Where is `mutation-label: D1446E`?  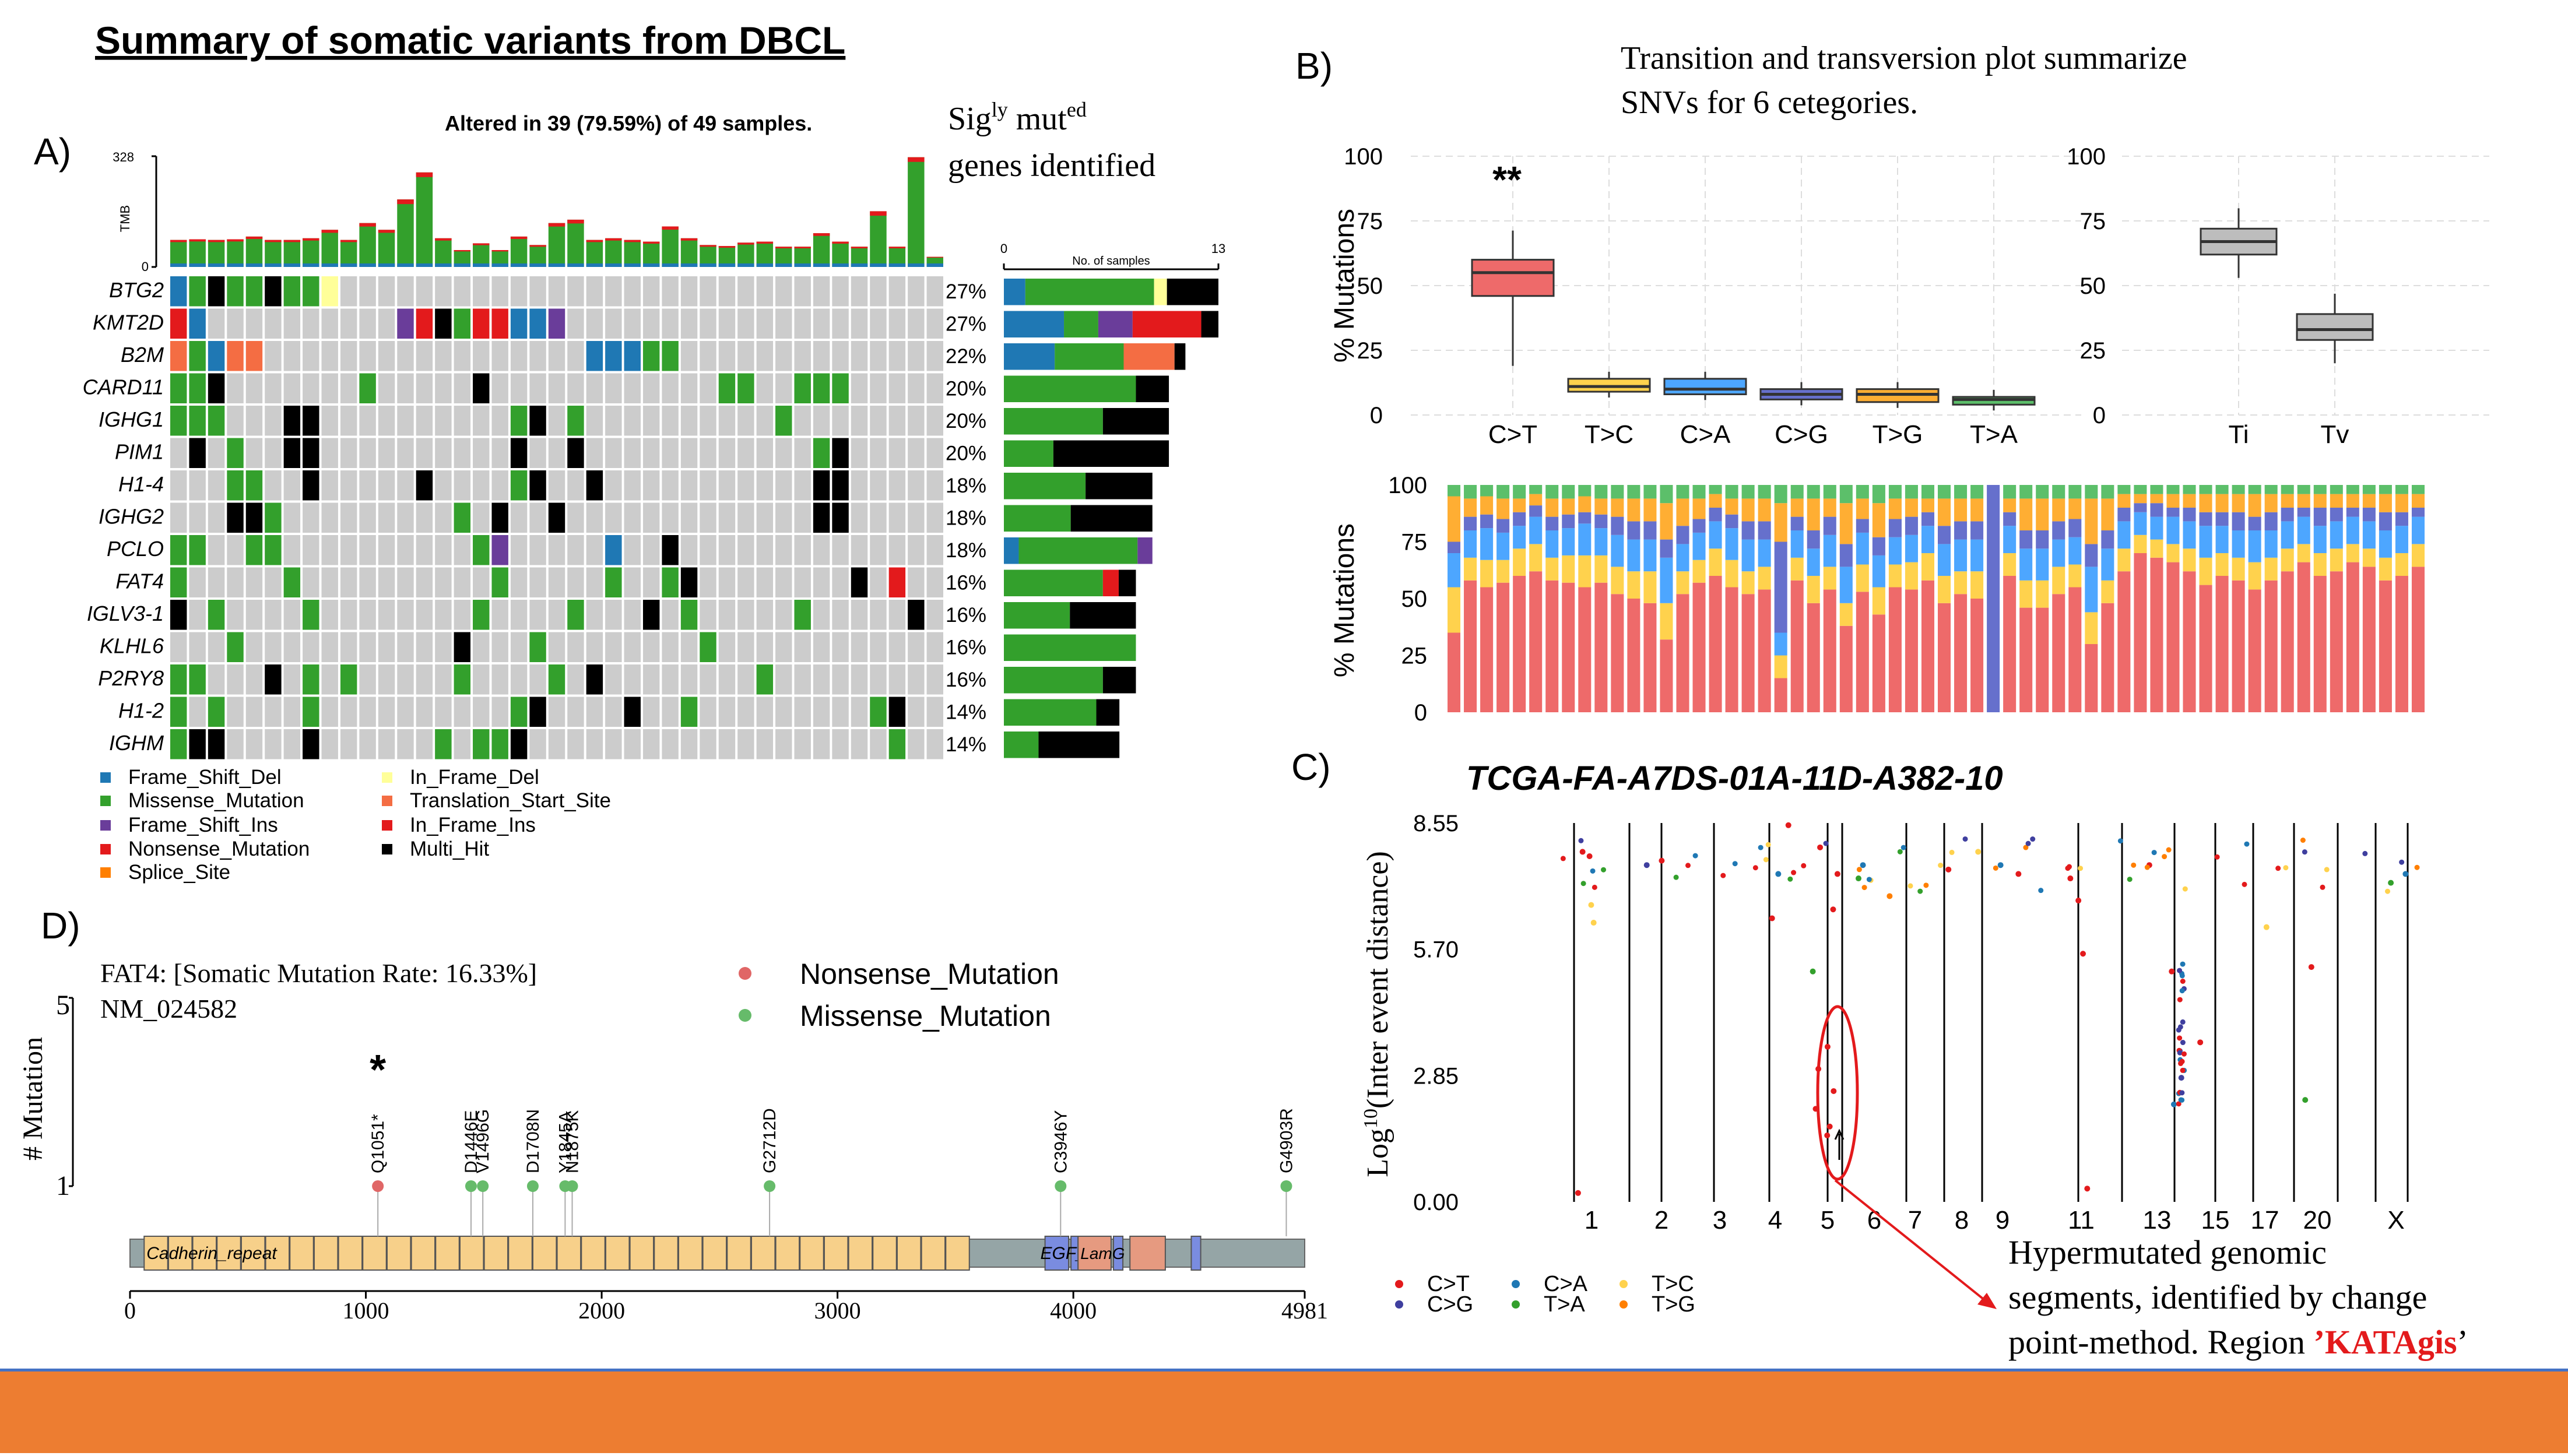 mutation-label: D1446E is located at coordinates (471, 1141).